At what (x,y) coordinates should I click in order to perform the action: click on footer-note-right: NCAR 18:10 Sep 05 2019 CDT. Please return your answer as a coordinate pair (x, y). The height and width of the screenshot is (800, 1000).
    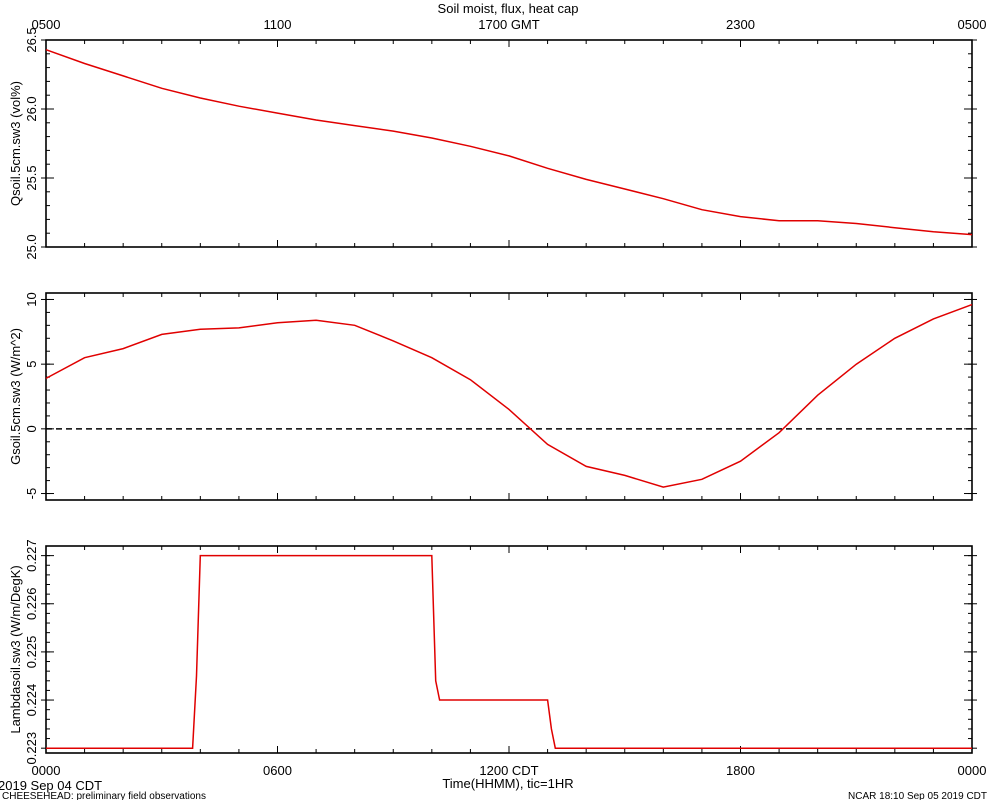
    Looking at the image, I should click on (917, 795).